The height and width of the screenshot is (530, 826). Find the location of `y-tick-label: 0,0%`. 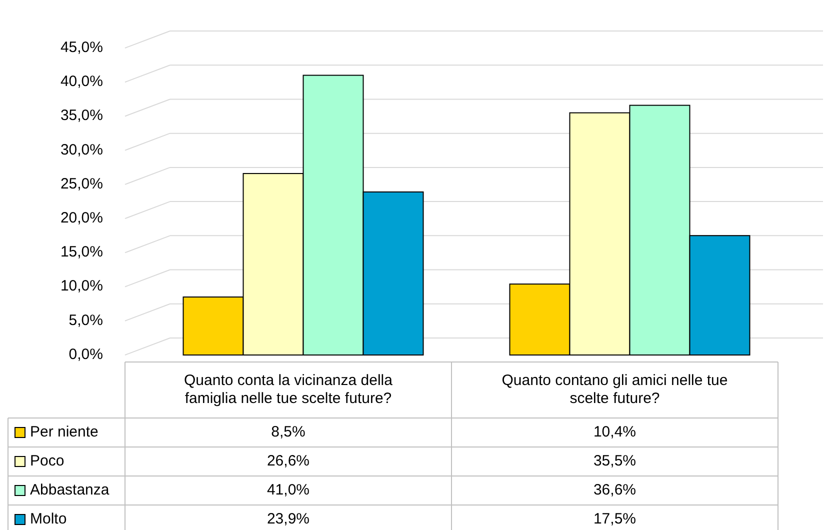

y-tick-label: 0,0% is located at coordinates (85, 354).